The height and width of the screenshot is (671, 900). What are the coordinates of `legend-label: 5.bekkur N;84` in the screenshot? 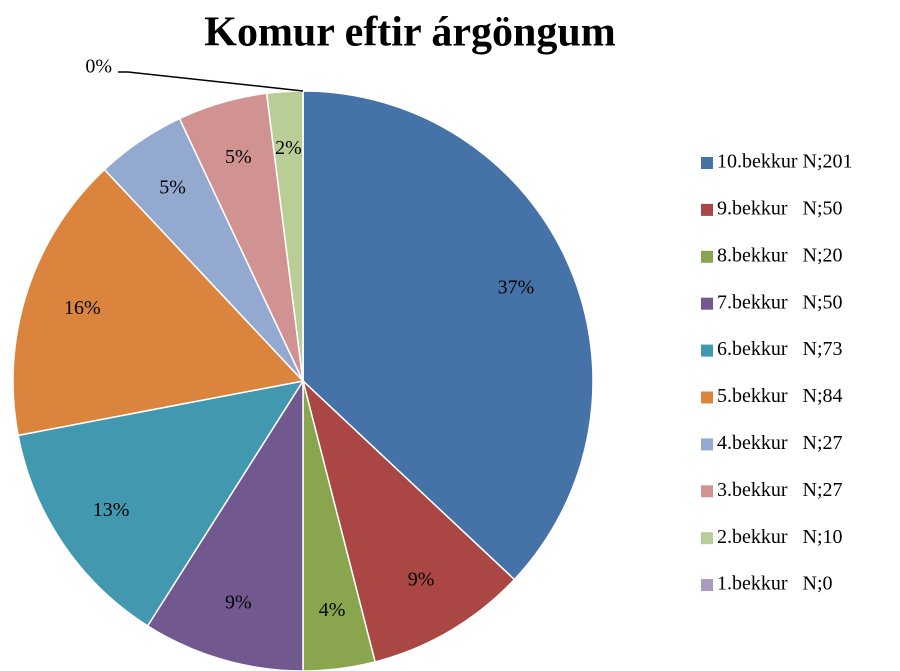 It's located at (780, 396).